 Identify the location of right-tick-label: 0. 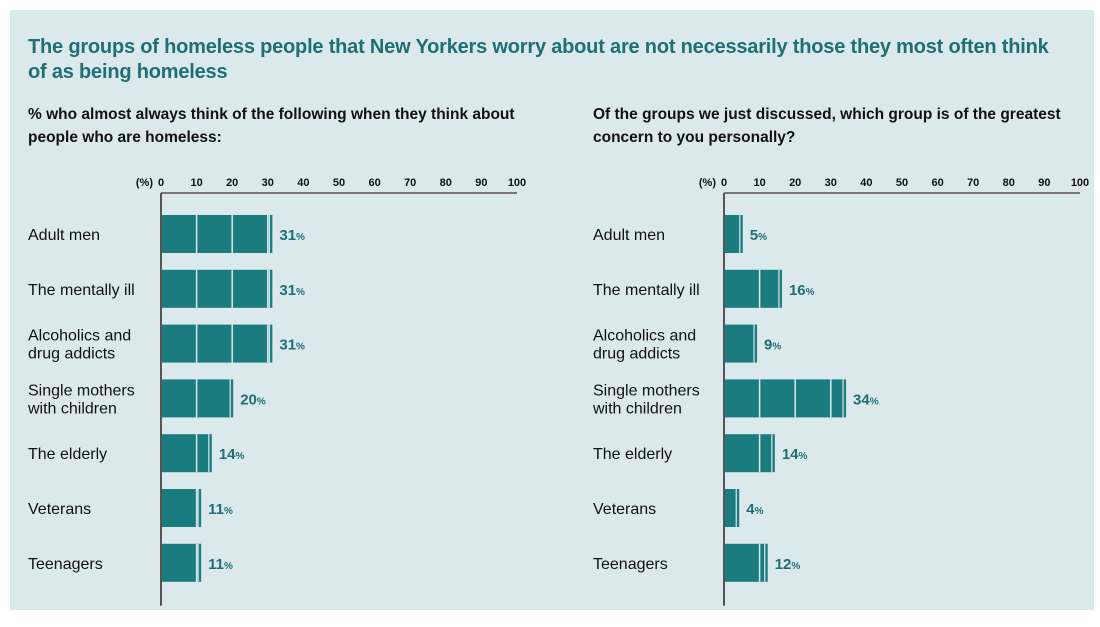
(724, 183).